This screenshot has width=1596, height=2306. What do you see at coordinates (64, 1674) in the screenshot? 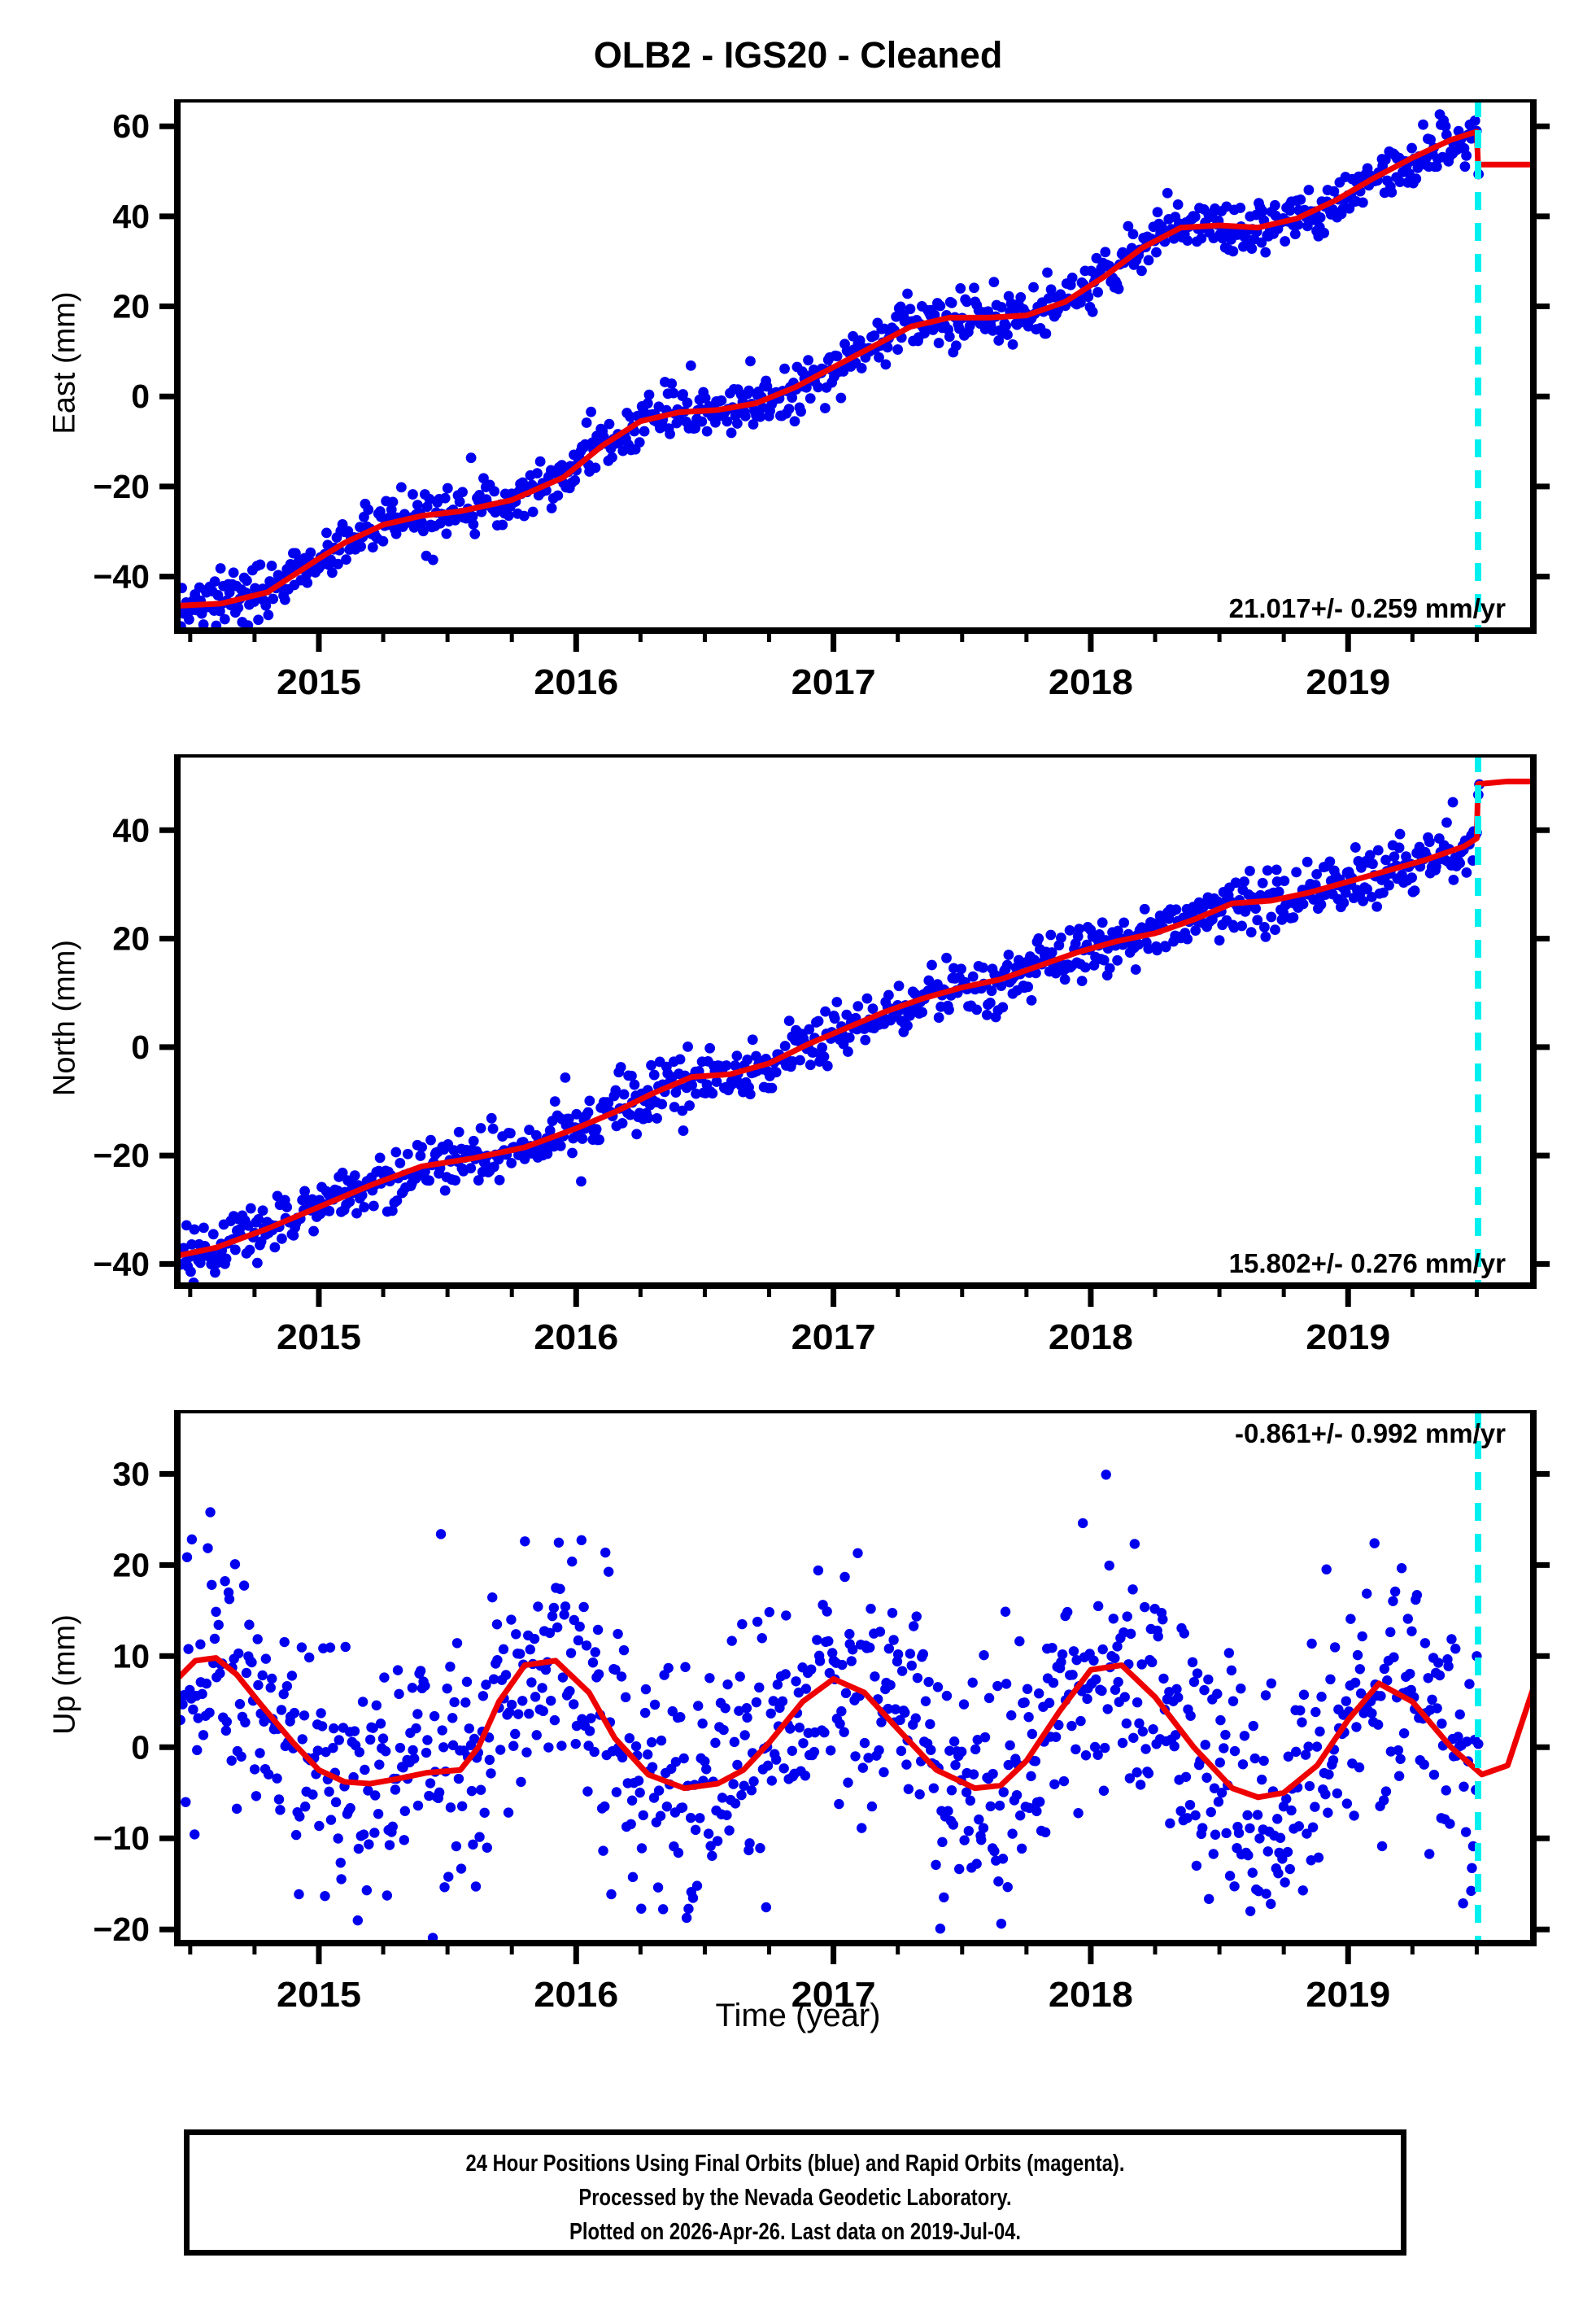
I see `y-axis-label-up: Up (mm)` at bounding box center [64, 1674].